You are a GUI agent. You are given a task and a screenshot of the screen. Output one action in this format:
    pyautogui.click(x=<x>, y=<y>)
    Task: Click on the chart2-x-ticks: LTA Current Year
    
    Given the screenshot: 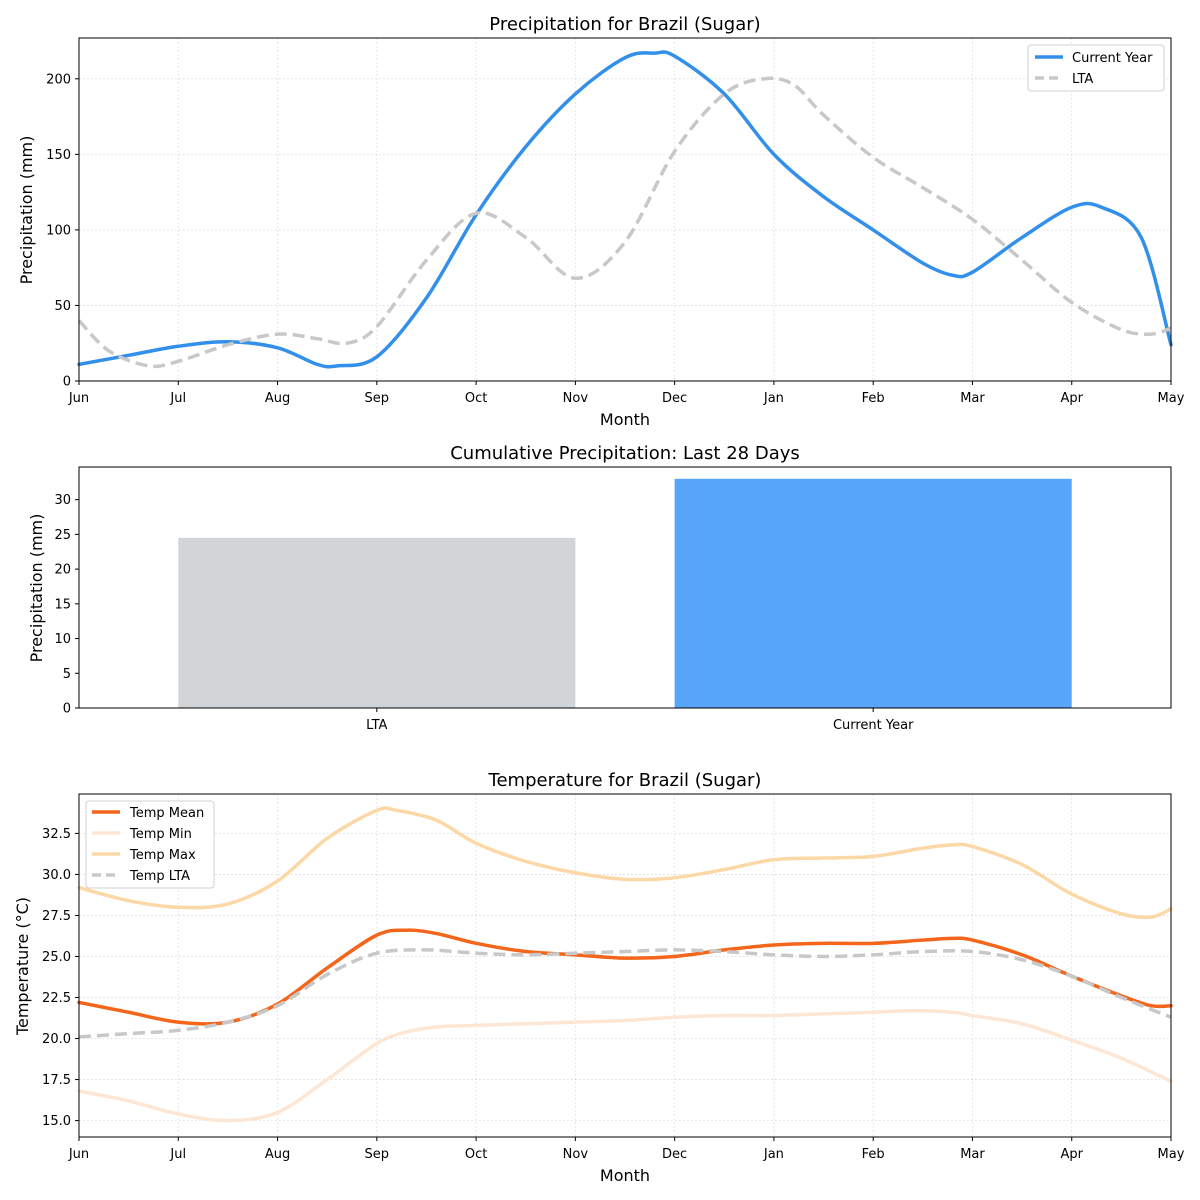 What is the action you would take?
    pyautogui.click(x=640, y=720)
    